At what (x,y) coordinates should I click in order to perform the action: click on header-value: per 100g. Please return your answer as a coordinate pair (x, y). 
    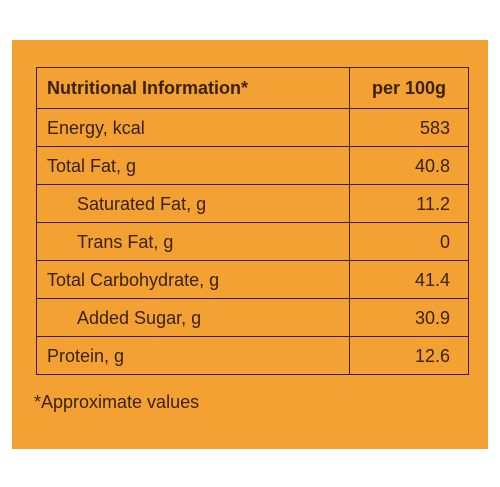
    Looking at the image, I should click on (409, 88).